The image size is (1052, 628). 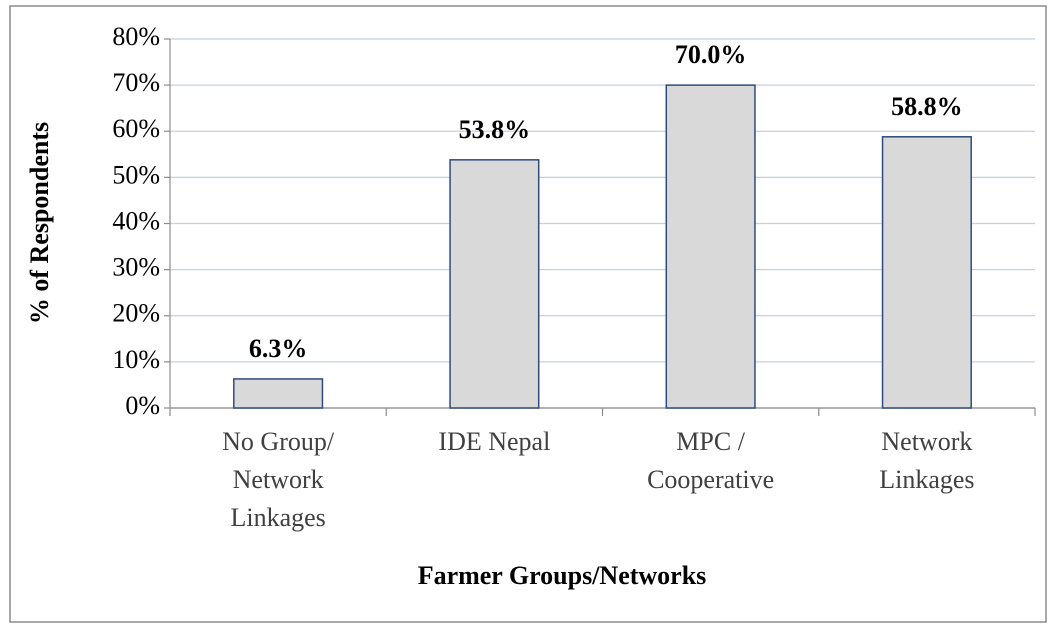 What do you see at coordinates (136, 220) in the screenshot?
I see `y-tick-label: 40%` at bounding box center [136, 220].